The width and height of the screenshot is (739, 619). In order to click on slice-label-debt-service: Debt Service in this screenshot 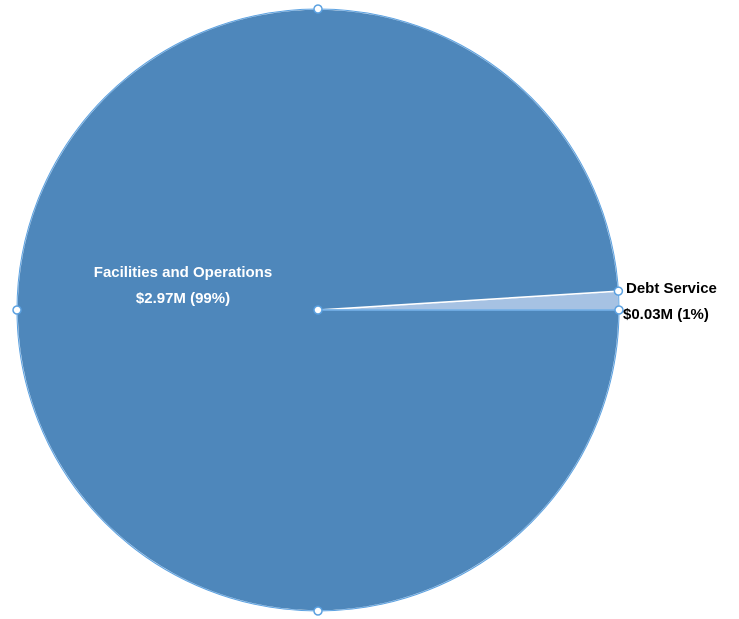, I will do `click(671, 288)`.